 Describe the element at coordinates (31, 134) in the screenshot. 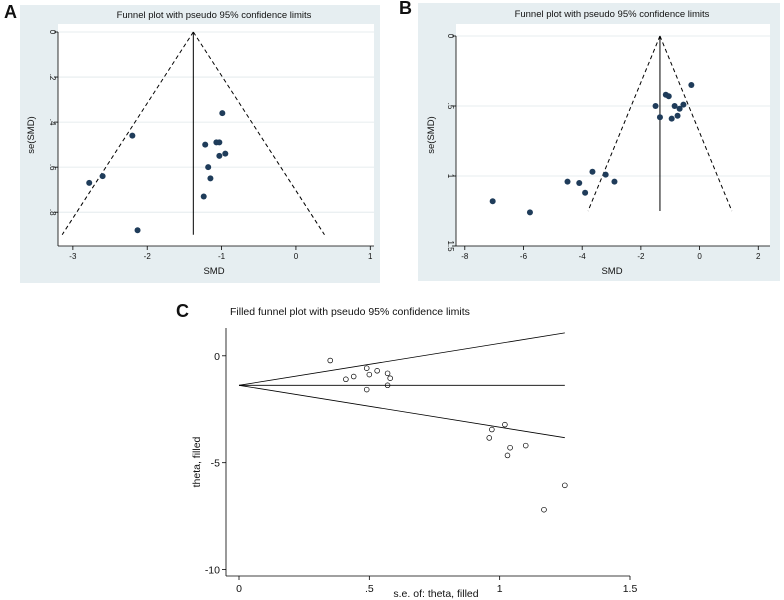

I see `panel-a-ylabel: se(SMD)` at that location.